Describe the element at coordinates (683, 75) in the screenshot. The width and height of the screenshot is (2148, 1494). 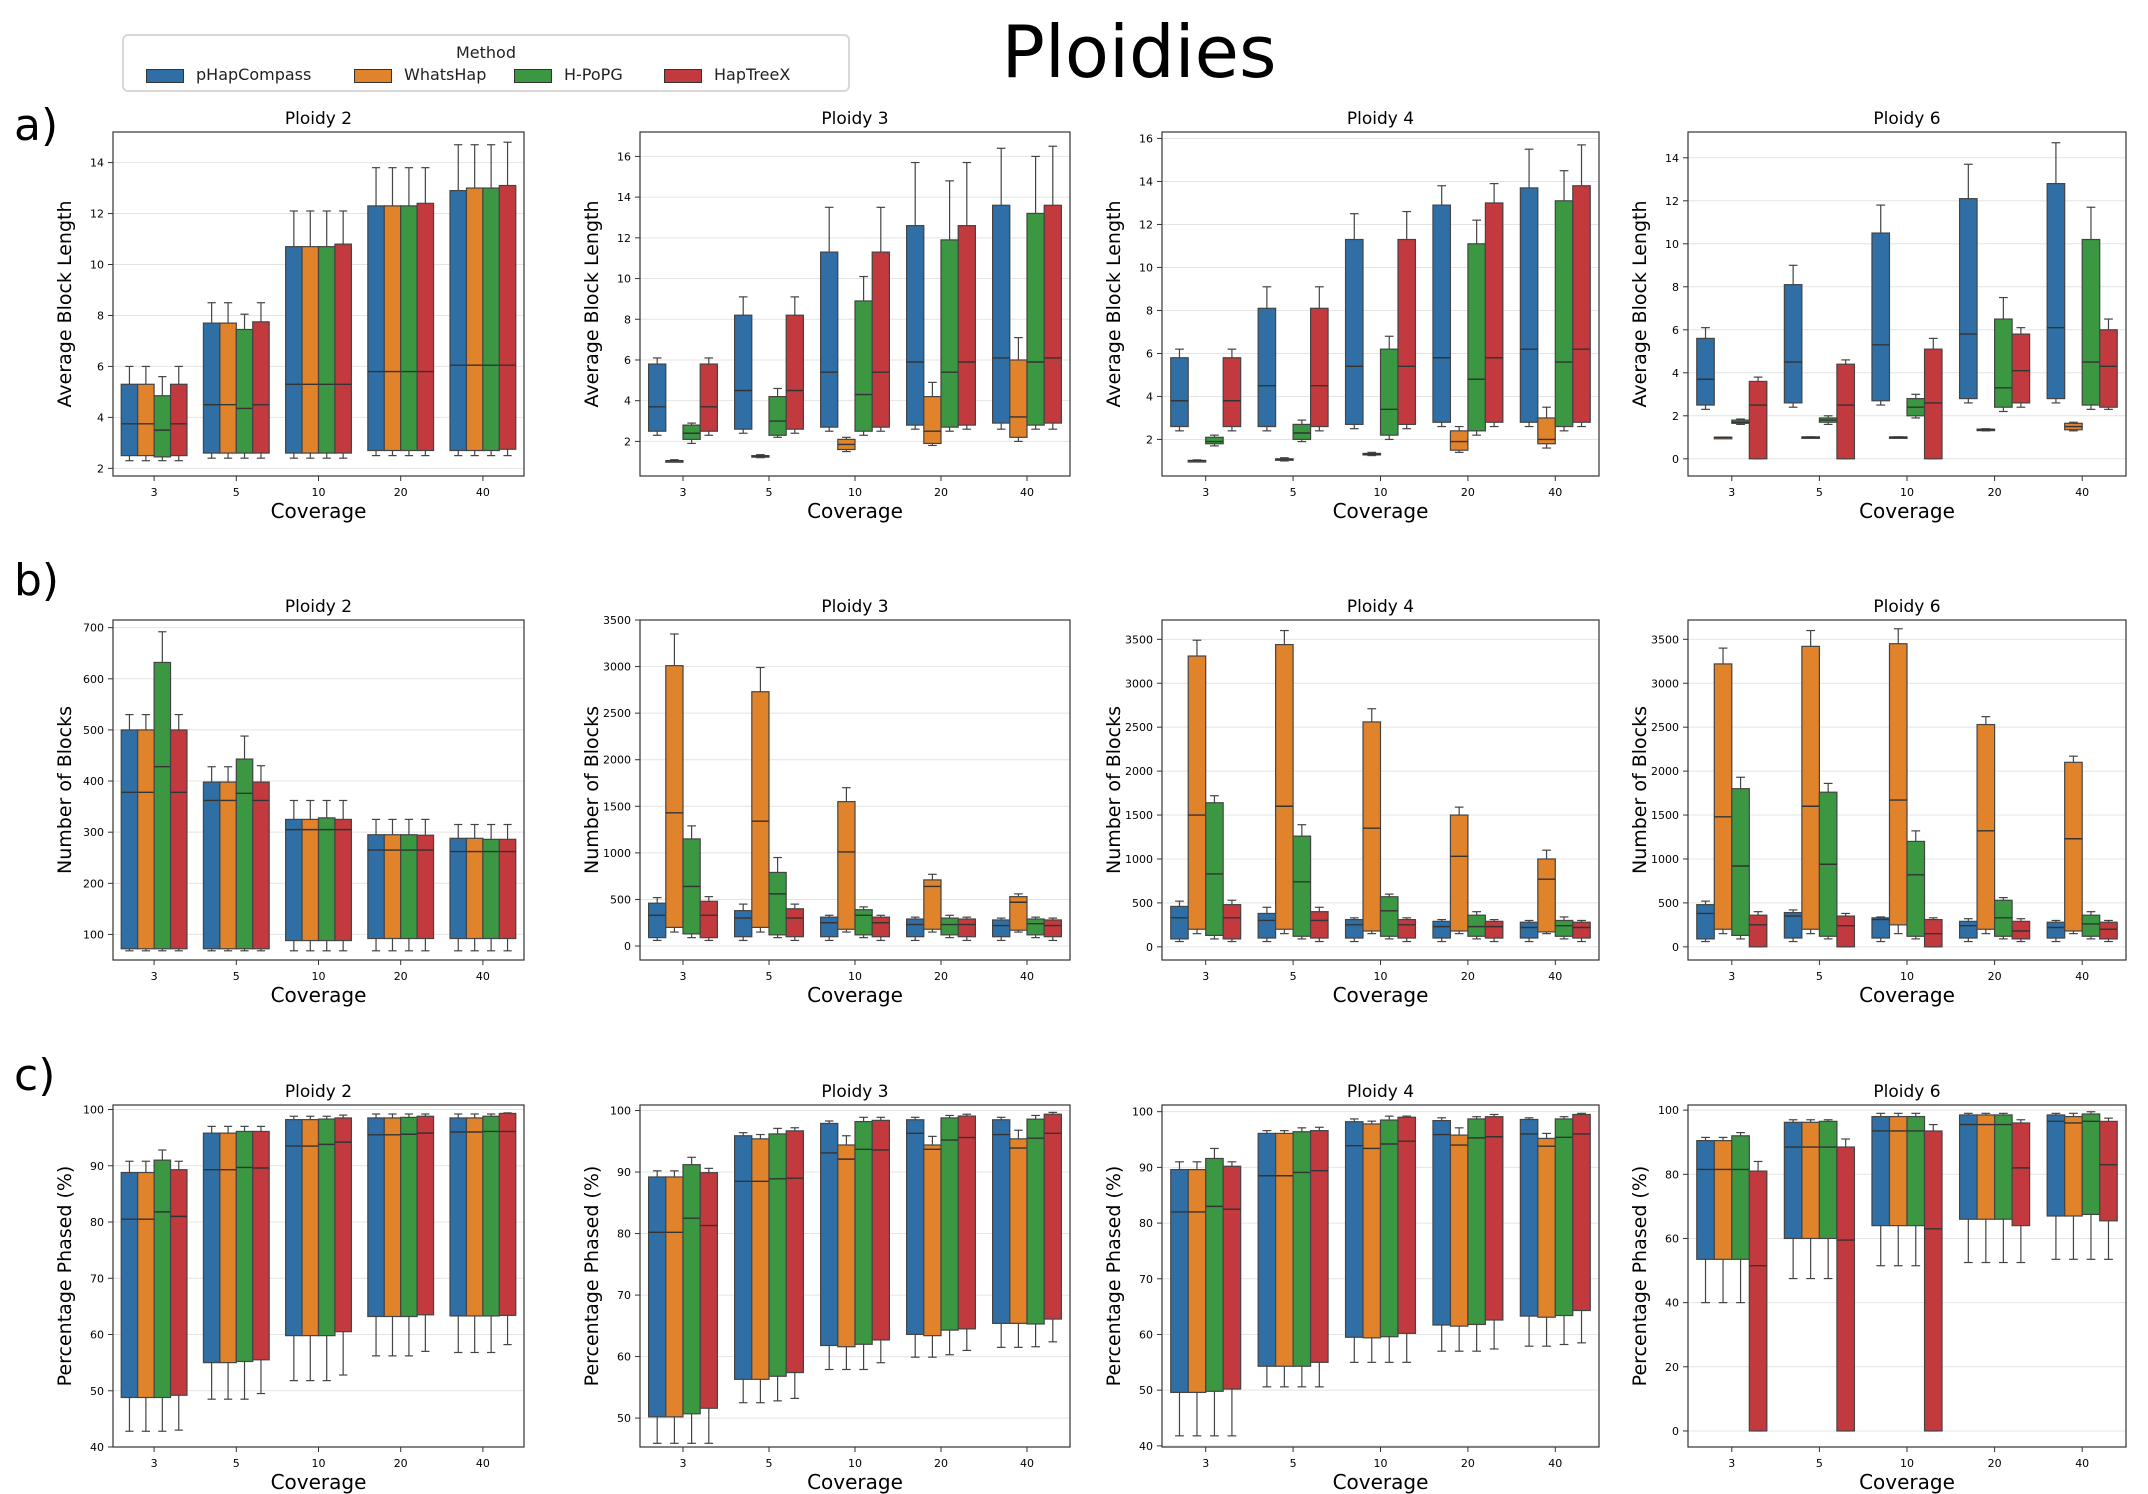
I see `legend-swatch-haptreex` at that location.